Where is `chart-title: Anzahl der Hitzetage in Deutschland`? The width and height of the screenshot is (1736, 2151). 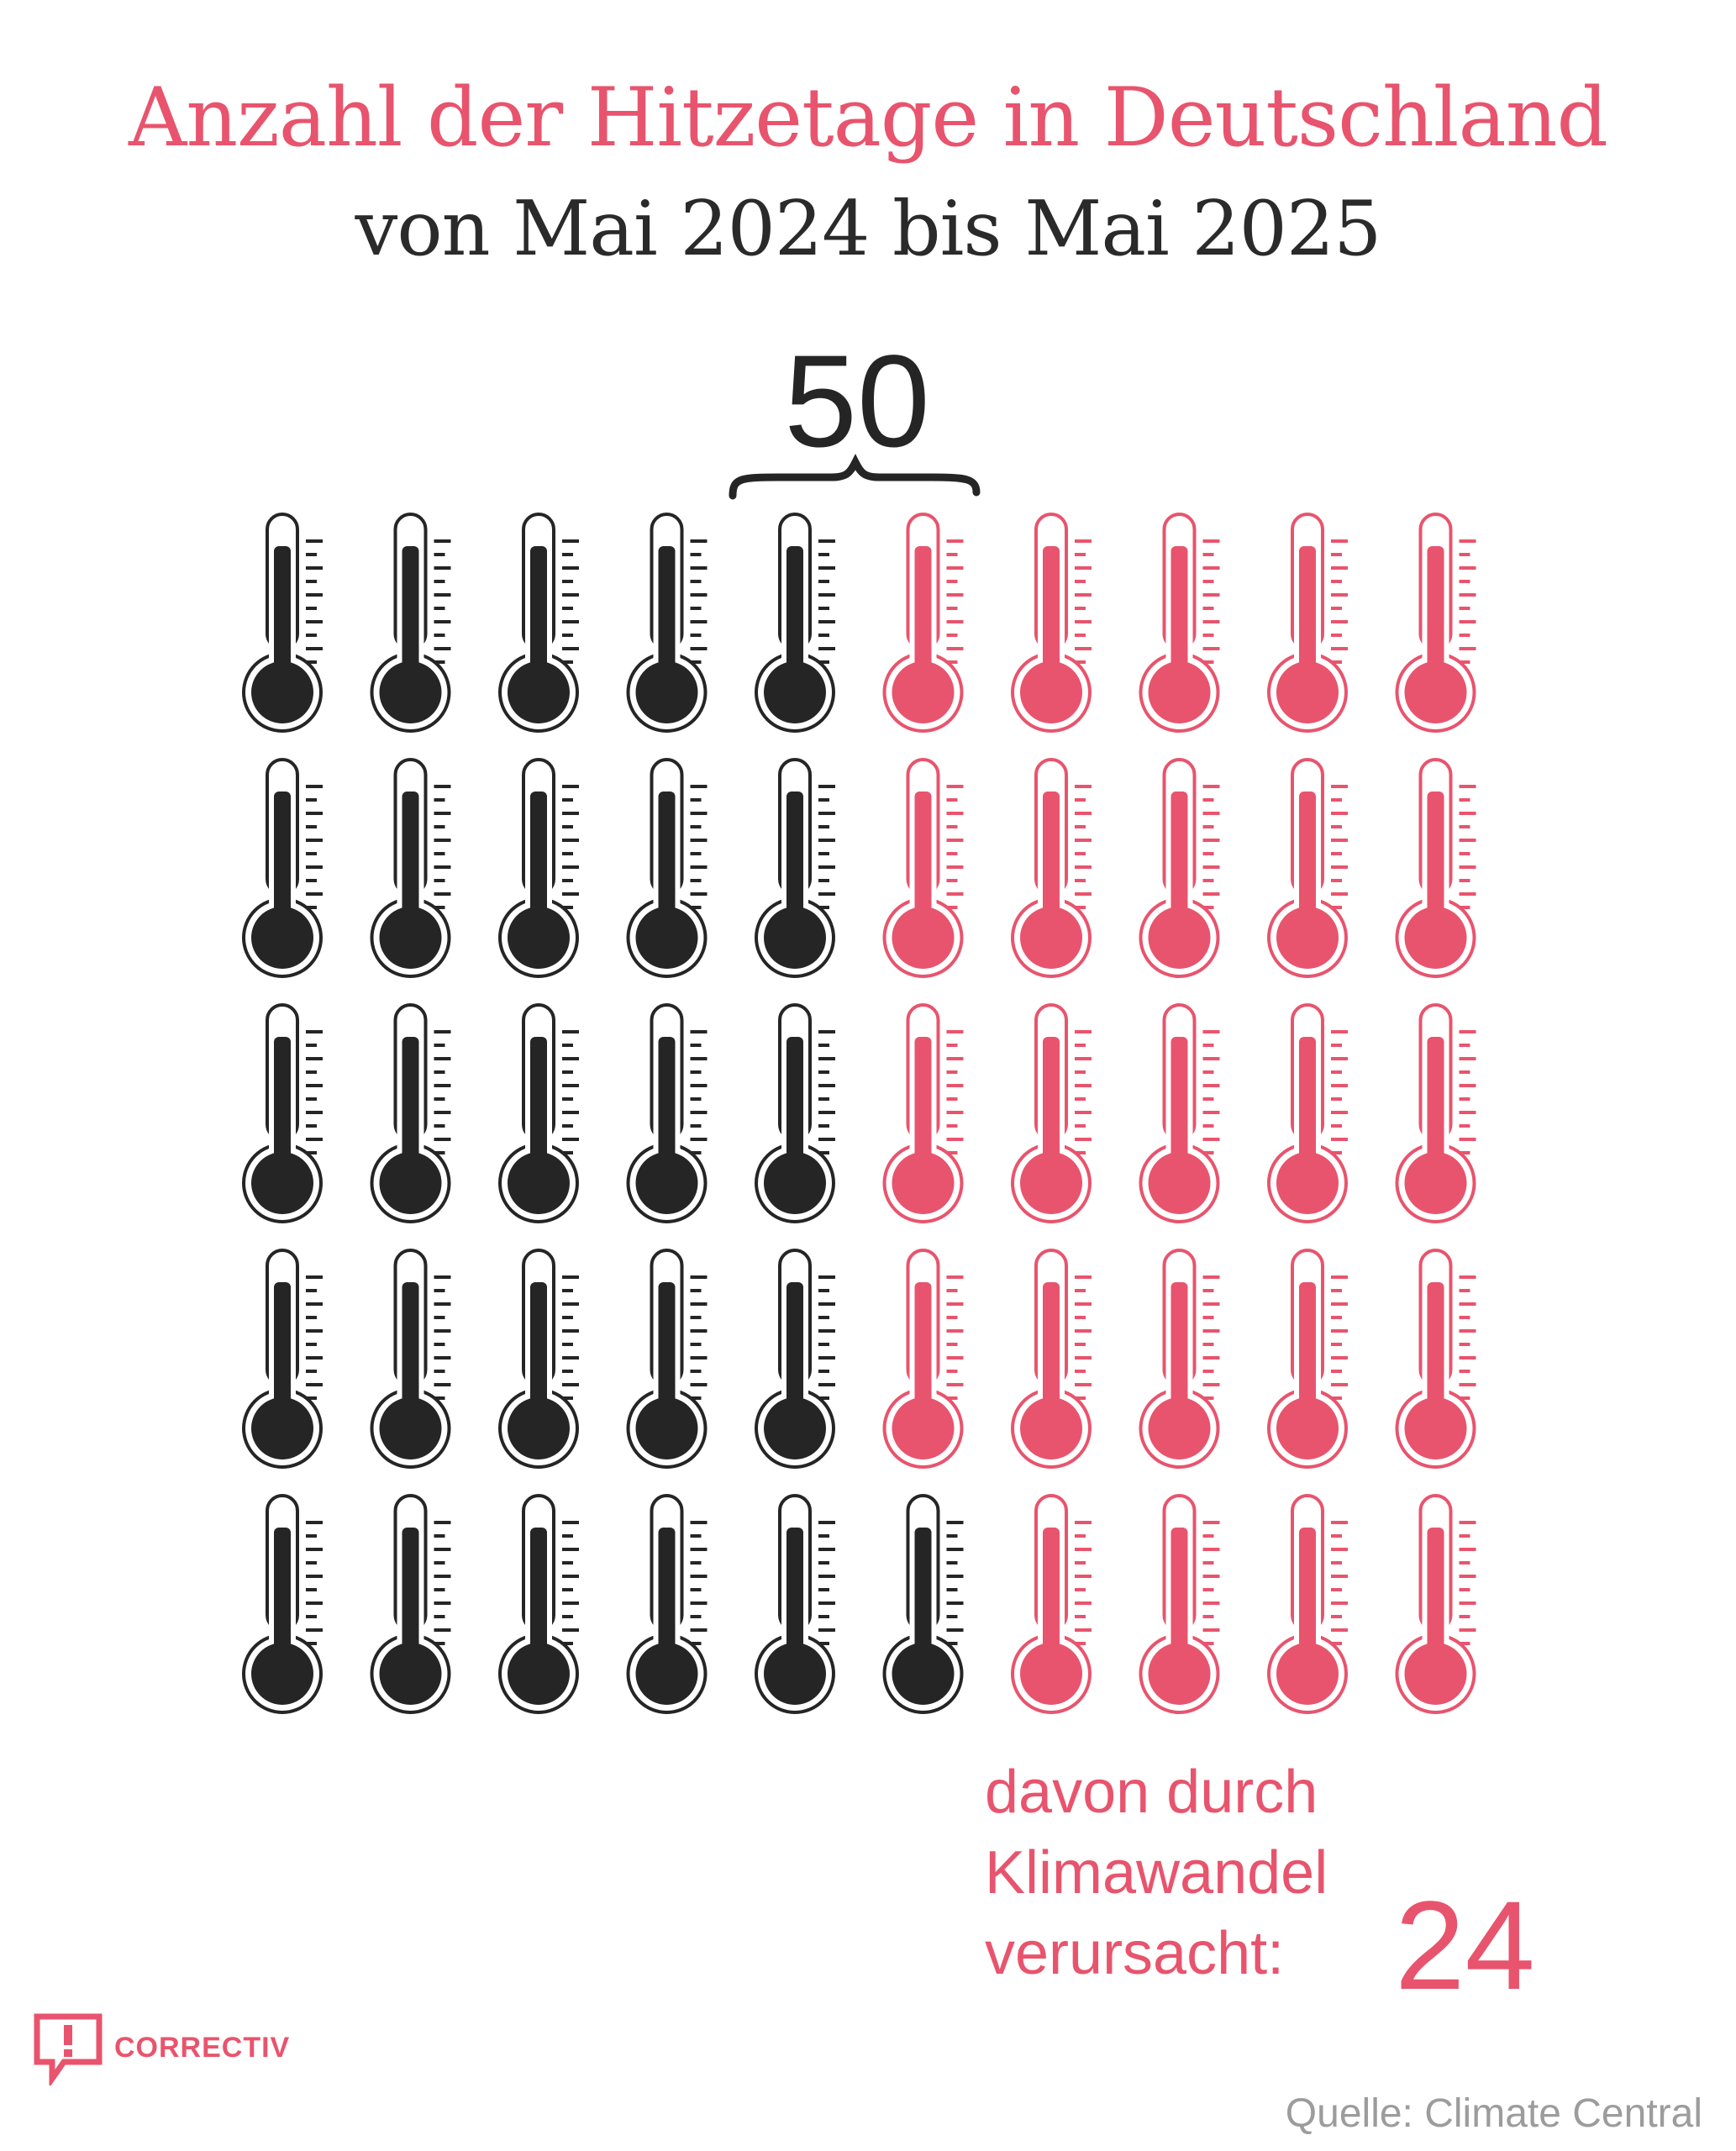
chart-title: Anzahl der Hitzetage in Deutschland is located at coordinates (868, 118).